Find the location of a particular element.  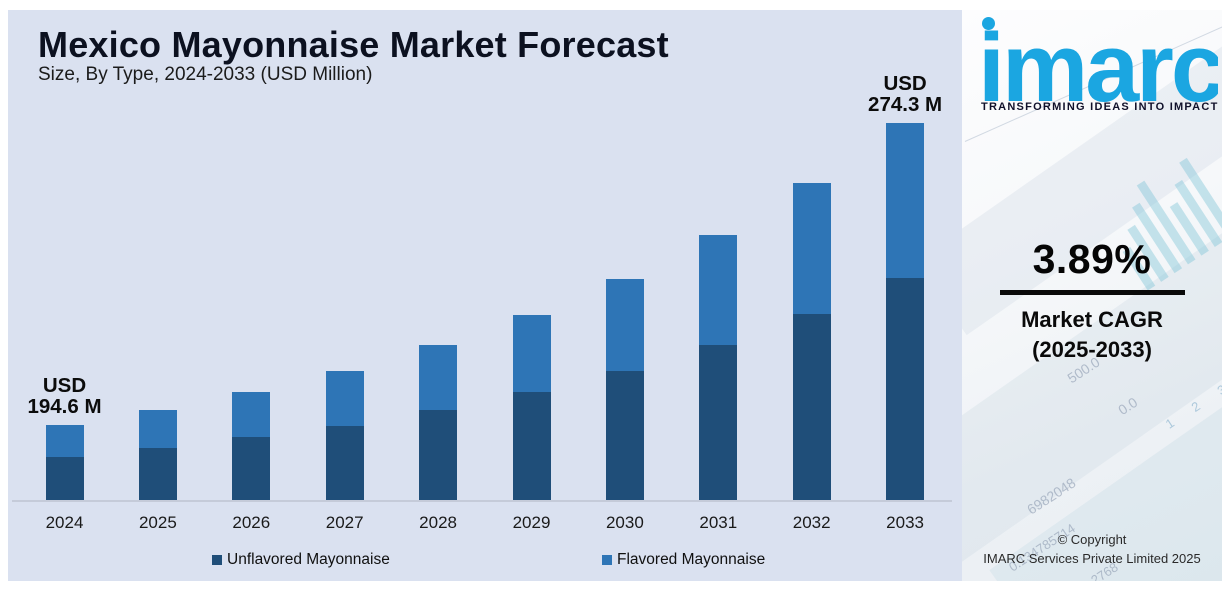

legend-label: Flavored Mayonnaise is located at coordinates (691, 559).